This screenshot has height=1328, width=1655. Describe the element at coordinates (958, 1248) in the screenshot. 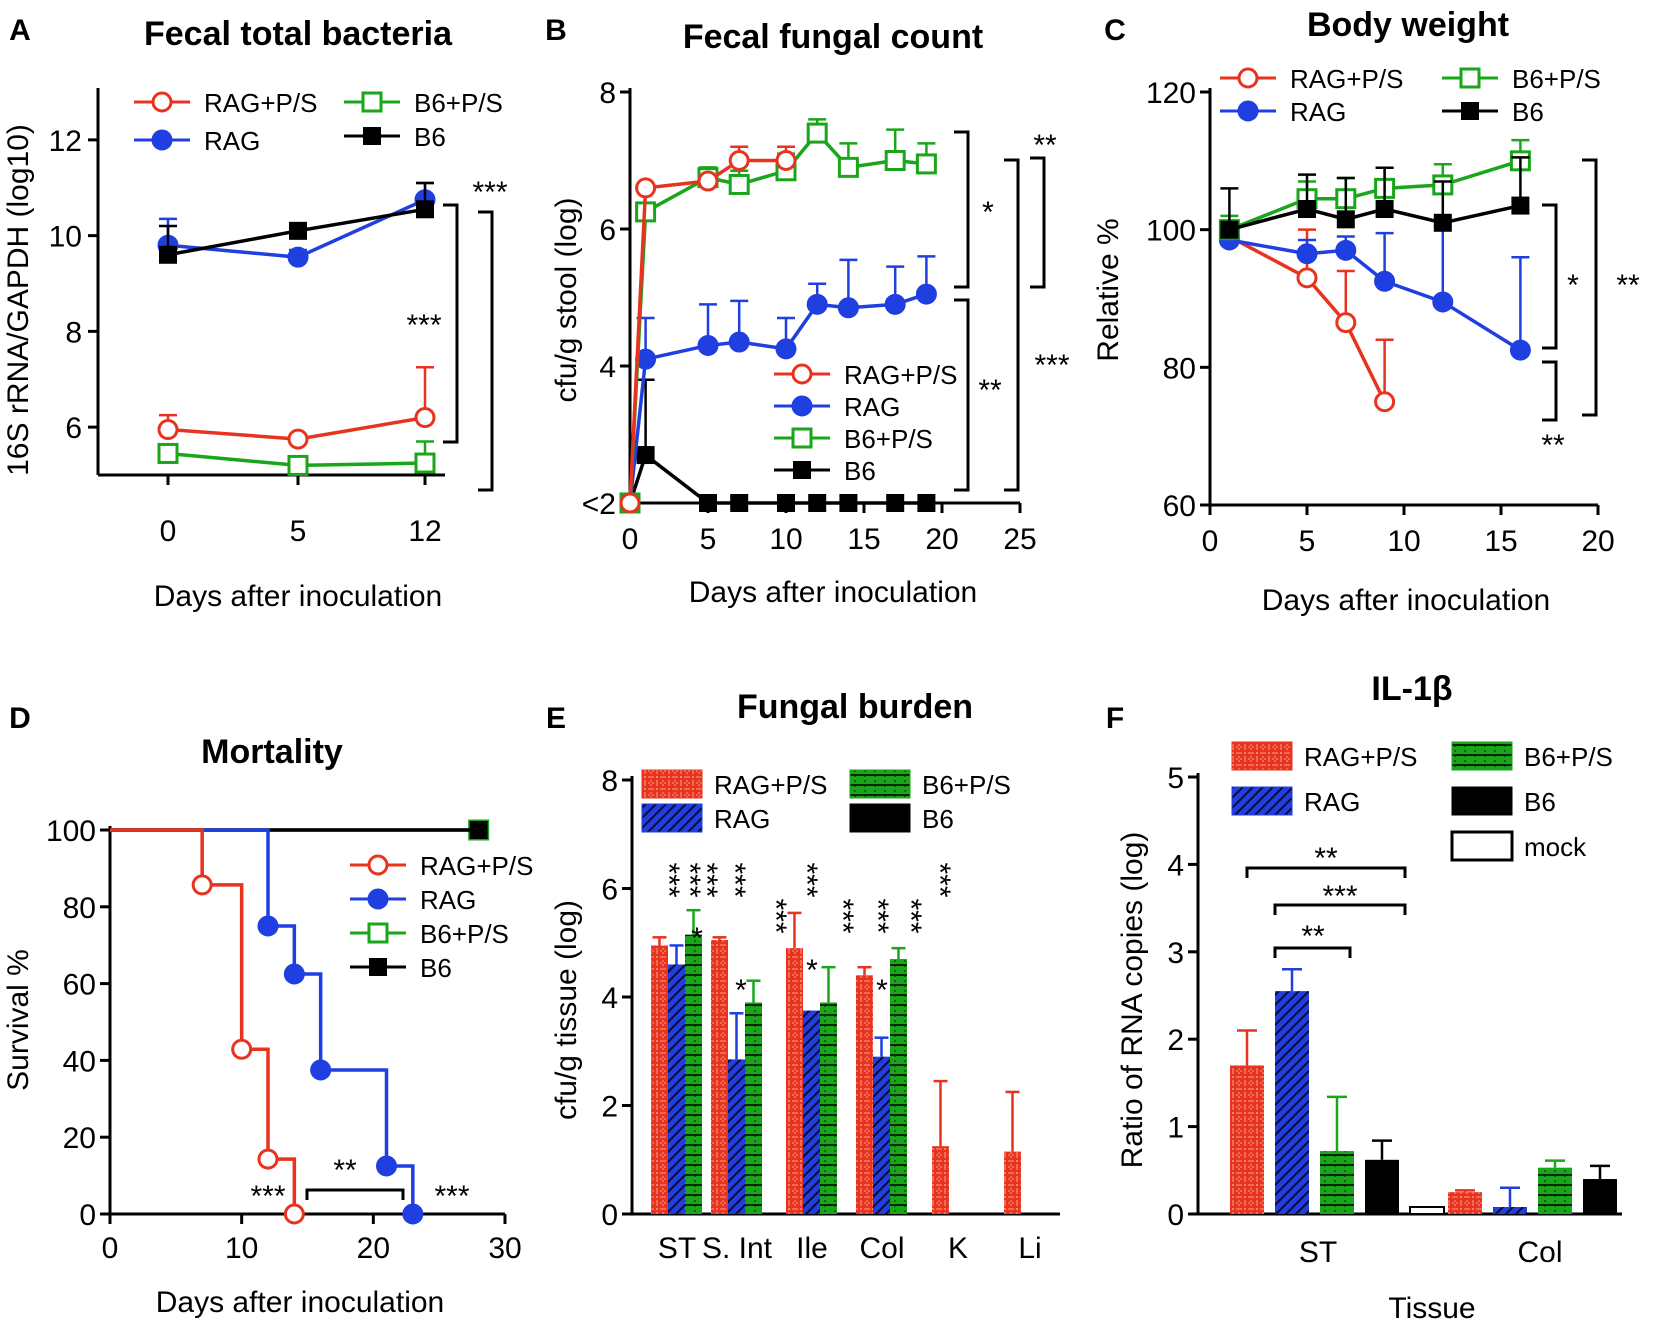

I see `chart-e-xtick-label-4: K` at that location.